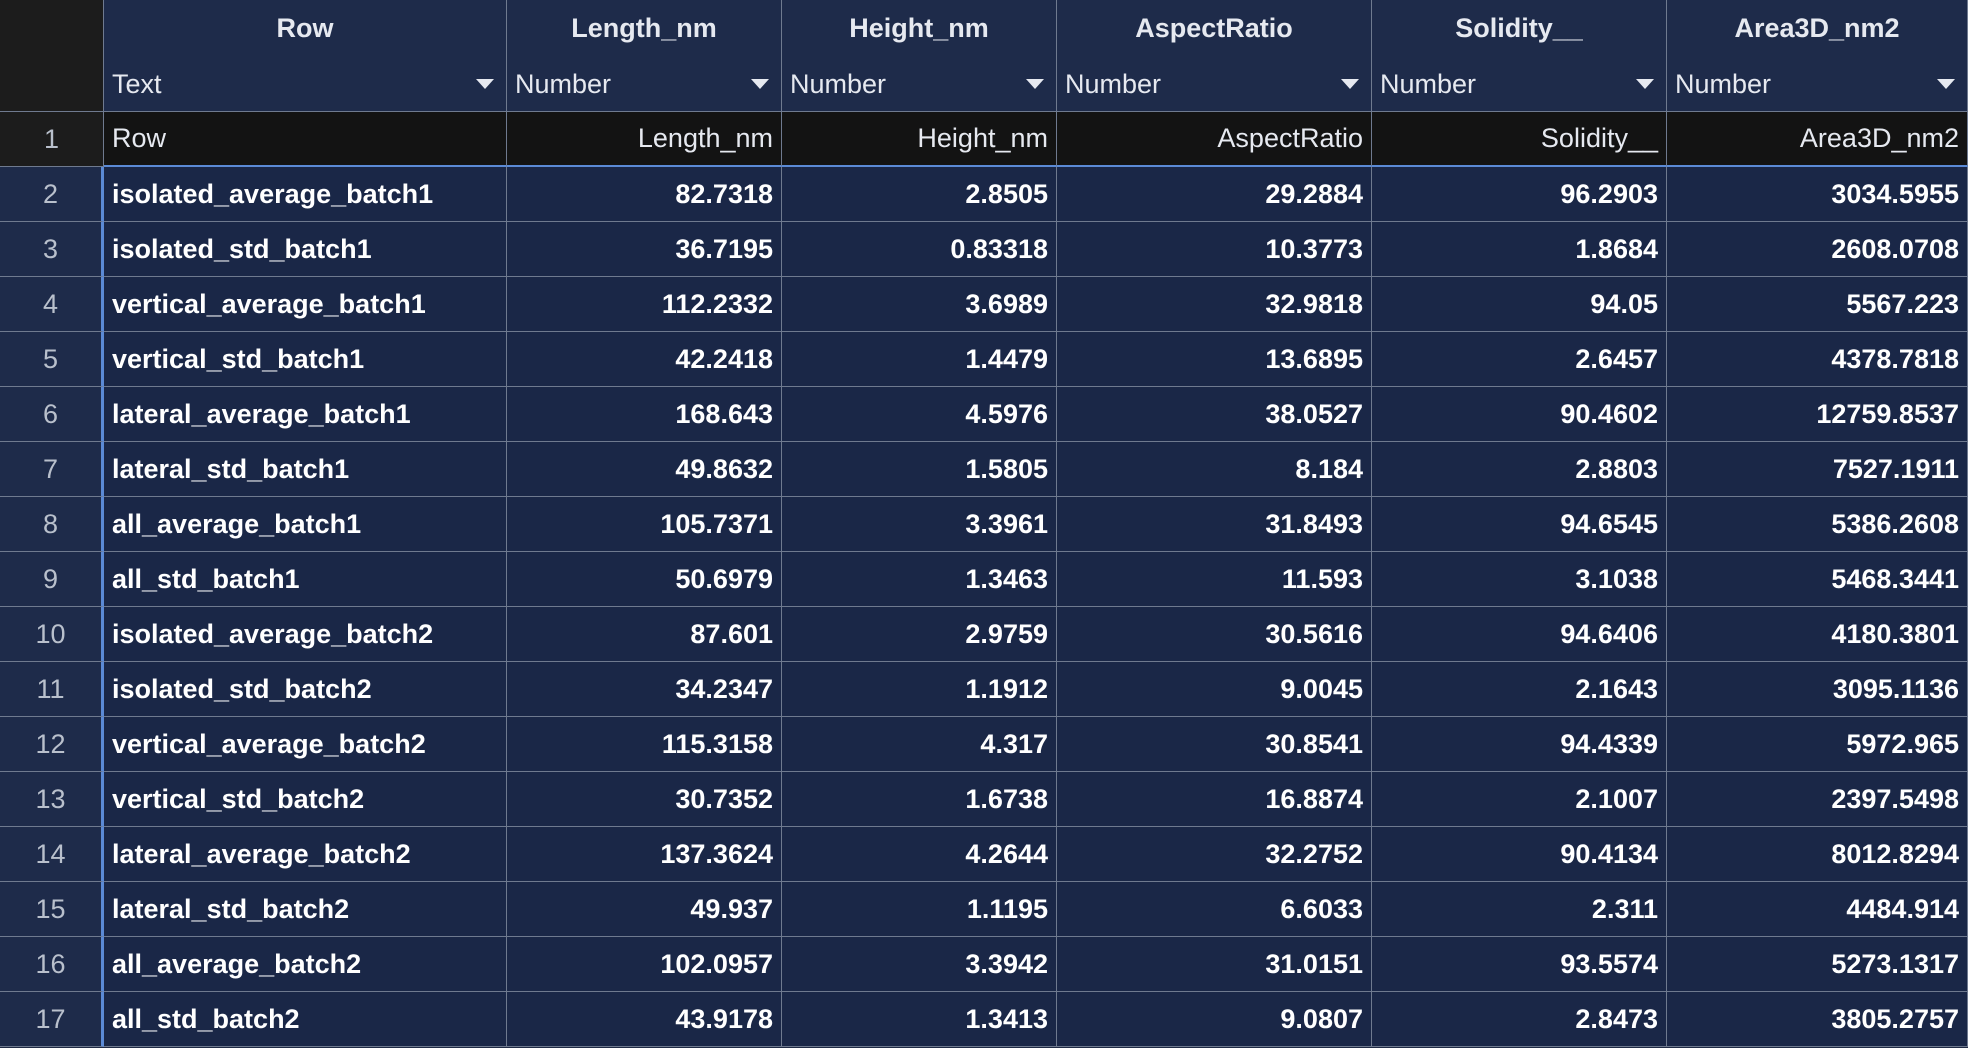 The height and width of the screenshot is (1048, 1968). What do you see at coordinates (1519, 854) in the screenshot?
I see `table-cell: 90.4134` at bounding box center [1519, 854].